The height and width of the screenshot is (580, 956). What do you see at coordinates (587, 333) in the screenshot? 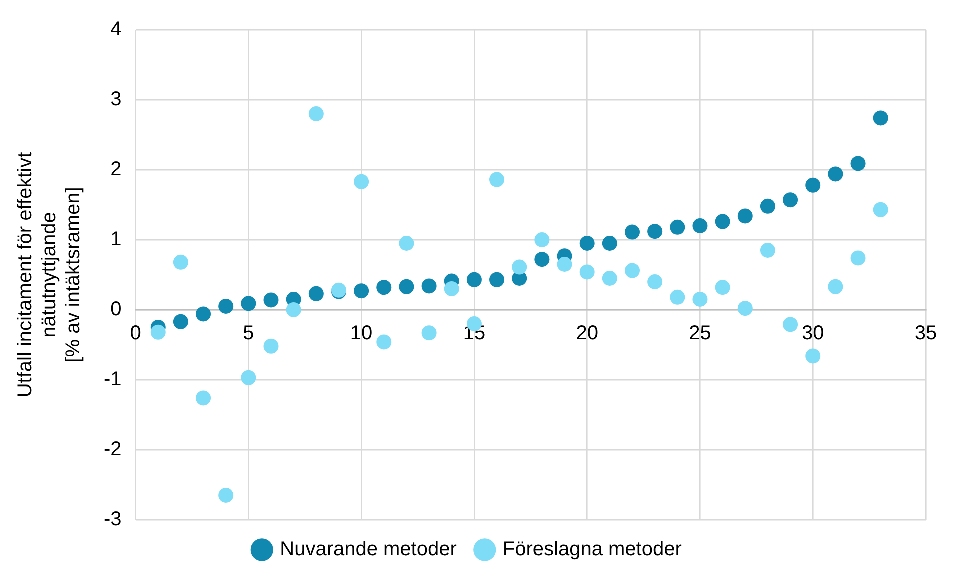
I see `x-tick-label: 20` at bounding box center [587, 333].